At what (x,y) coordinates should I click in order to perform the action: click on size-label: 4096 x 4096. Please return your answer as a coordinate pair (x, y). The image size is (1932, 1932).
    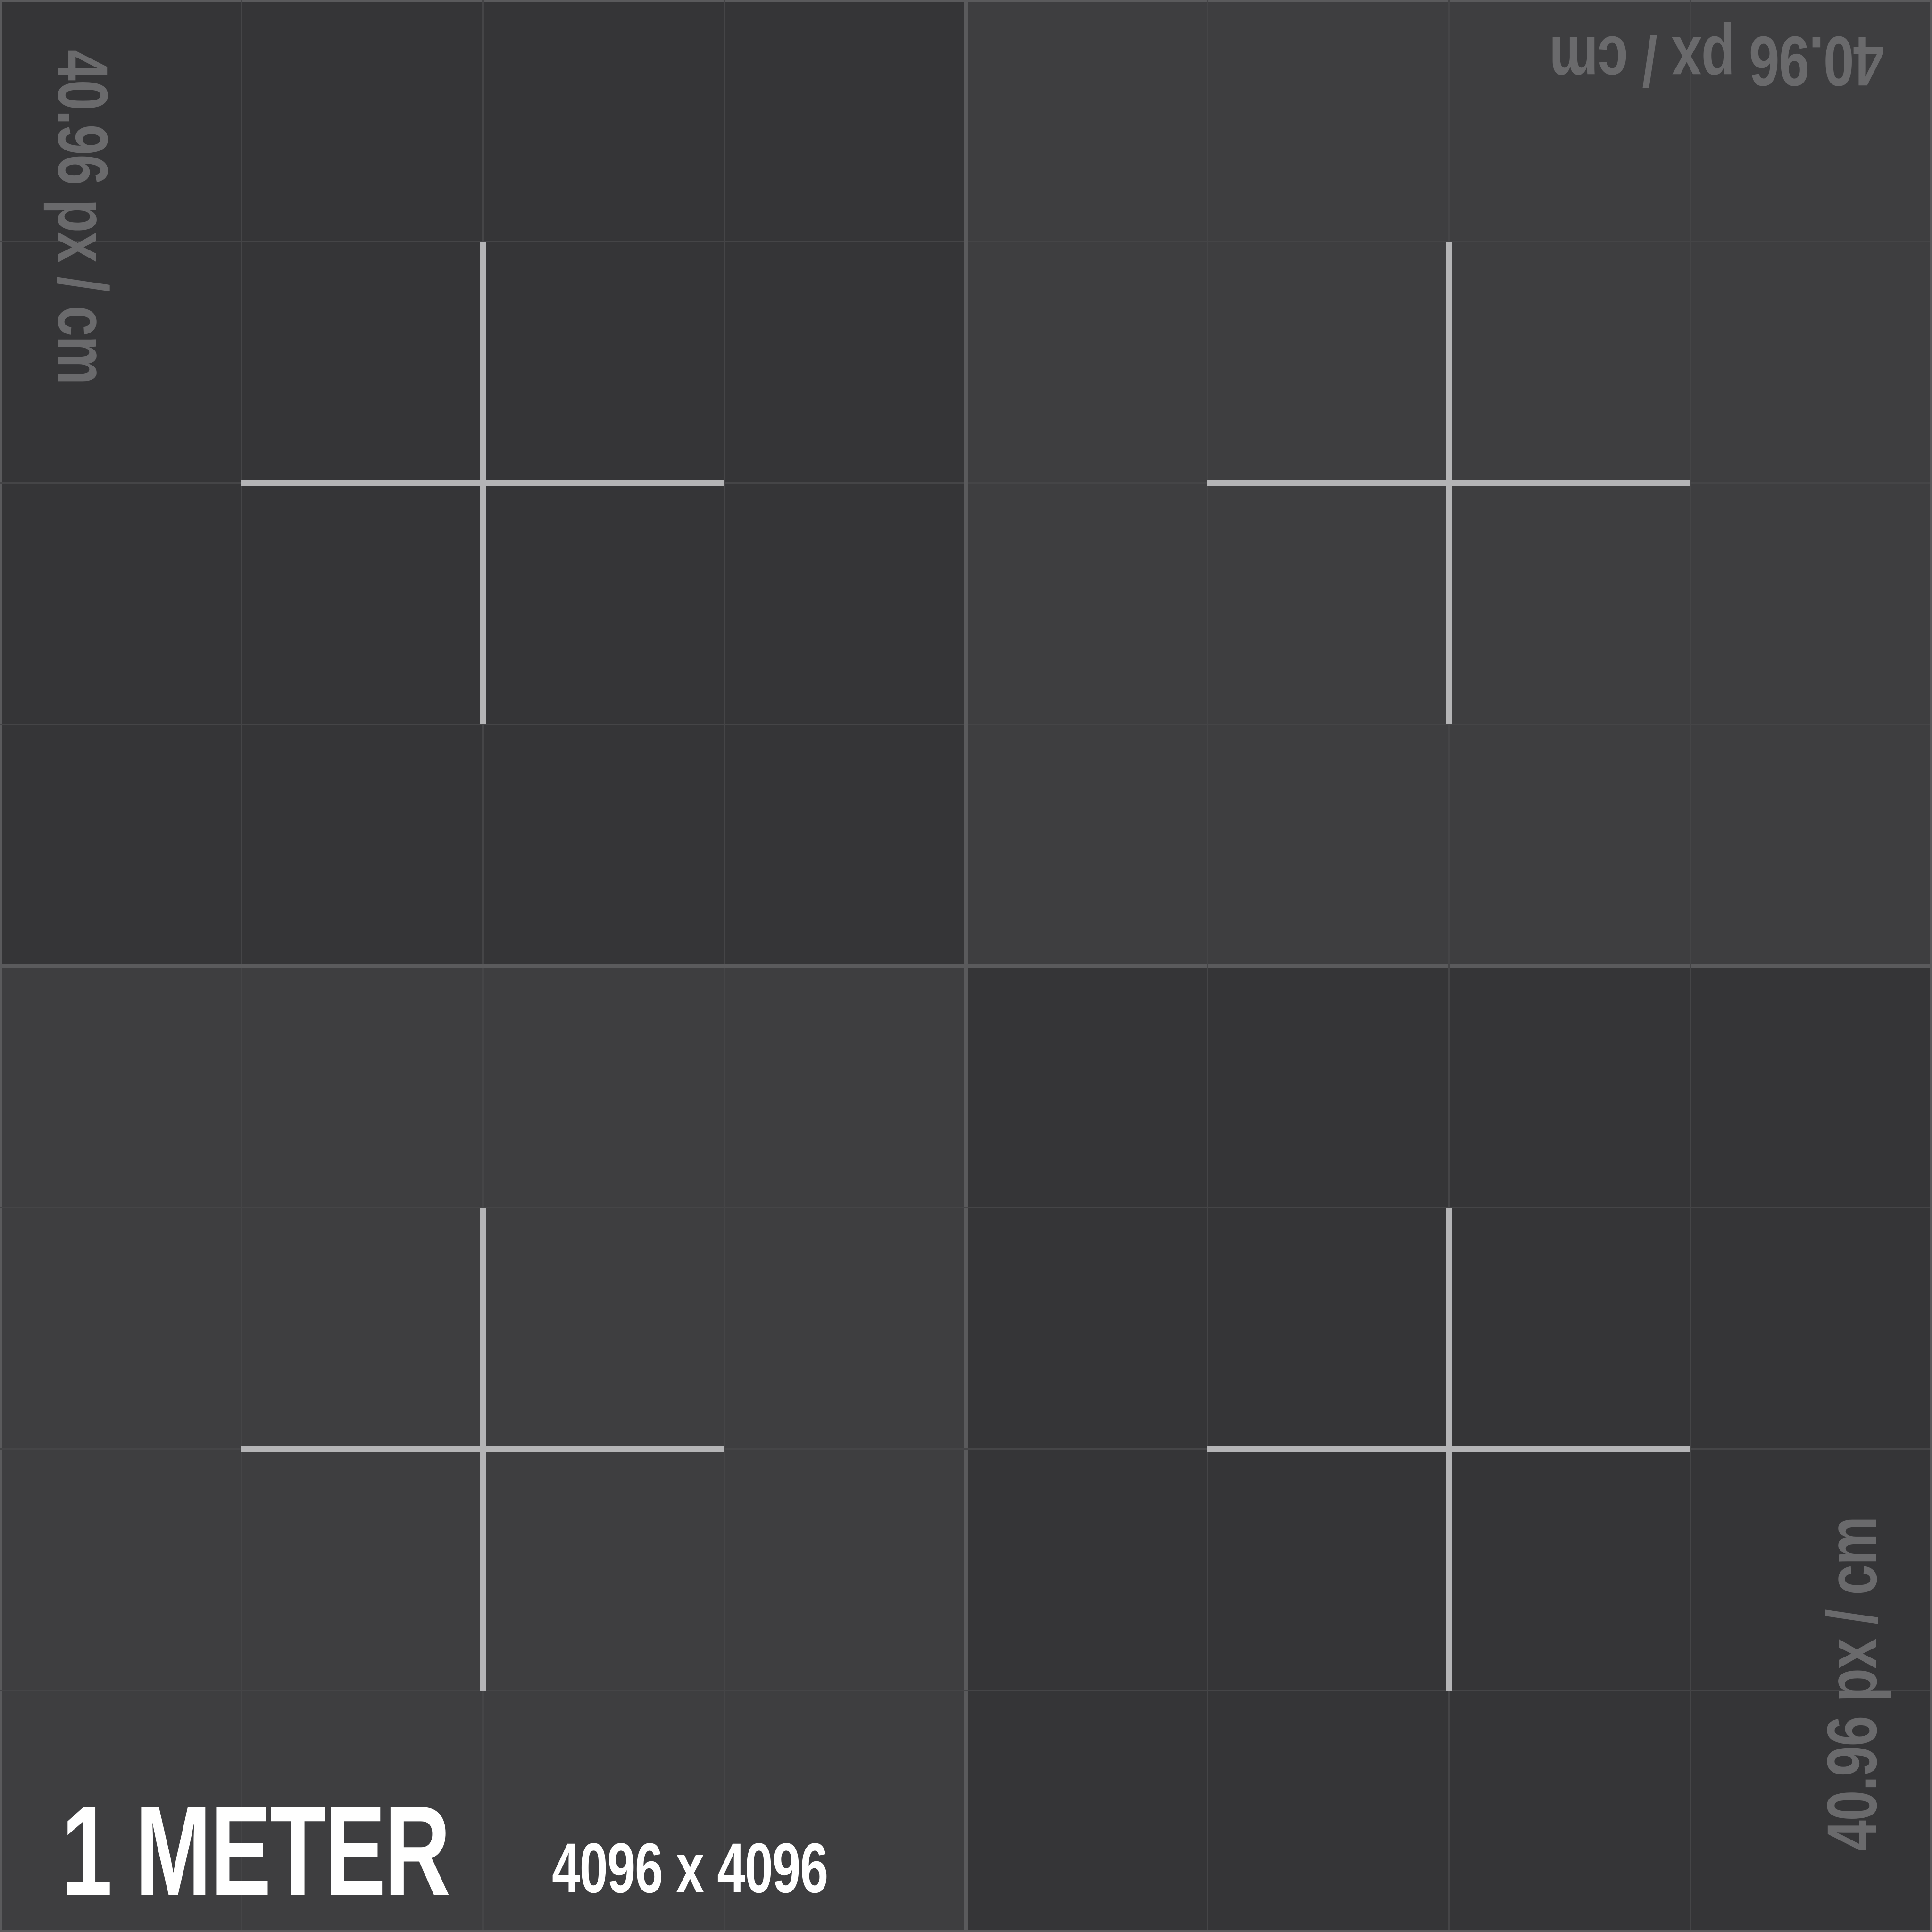
    Looking at the image, I should click on (690, 1868).